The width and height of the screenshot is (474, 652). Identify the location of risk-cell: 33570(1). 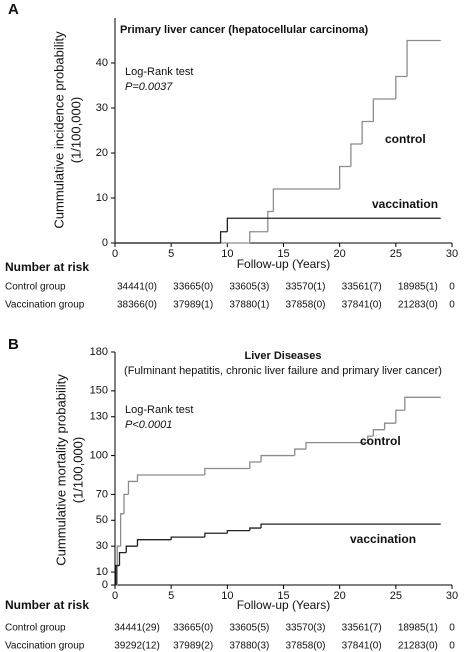
(305, 287).